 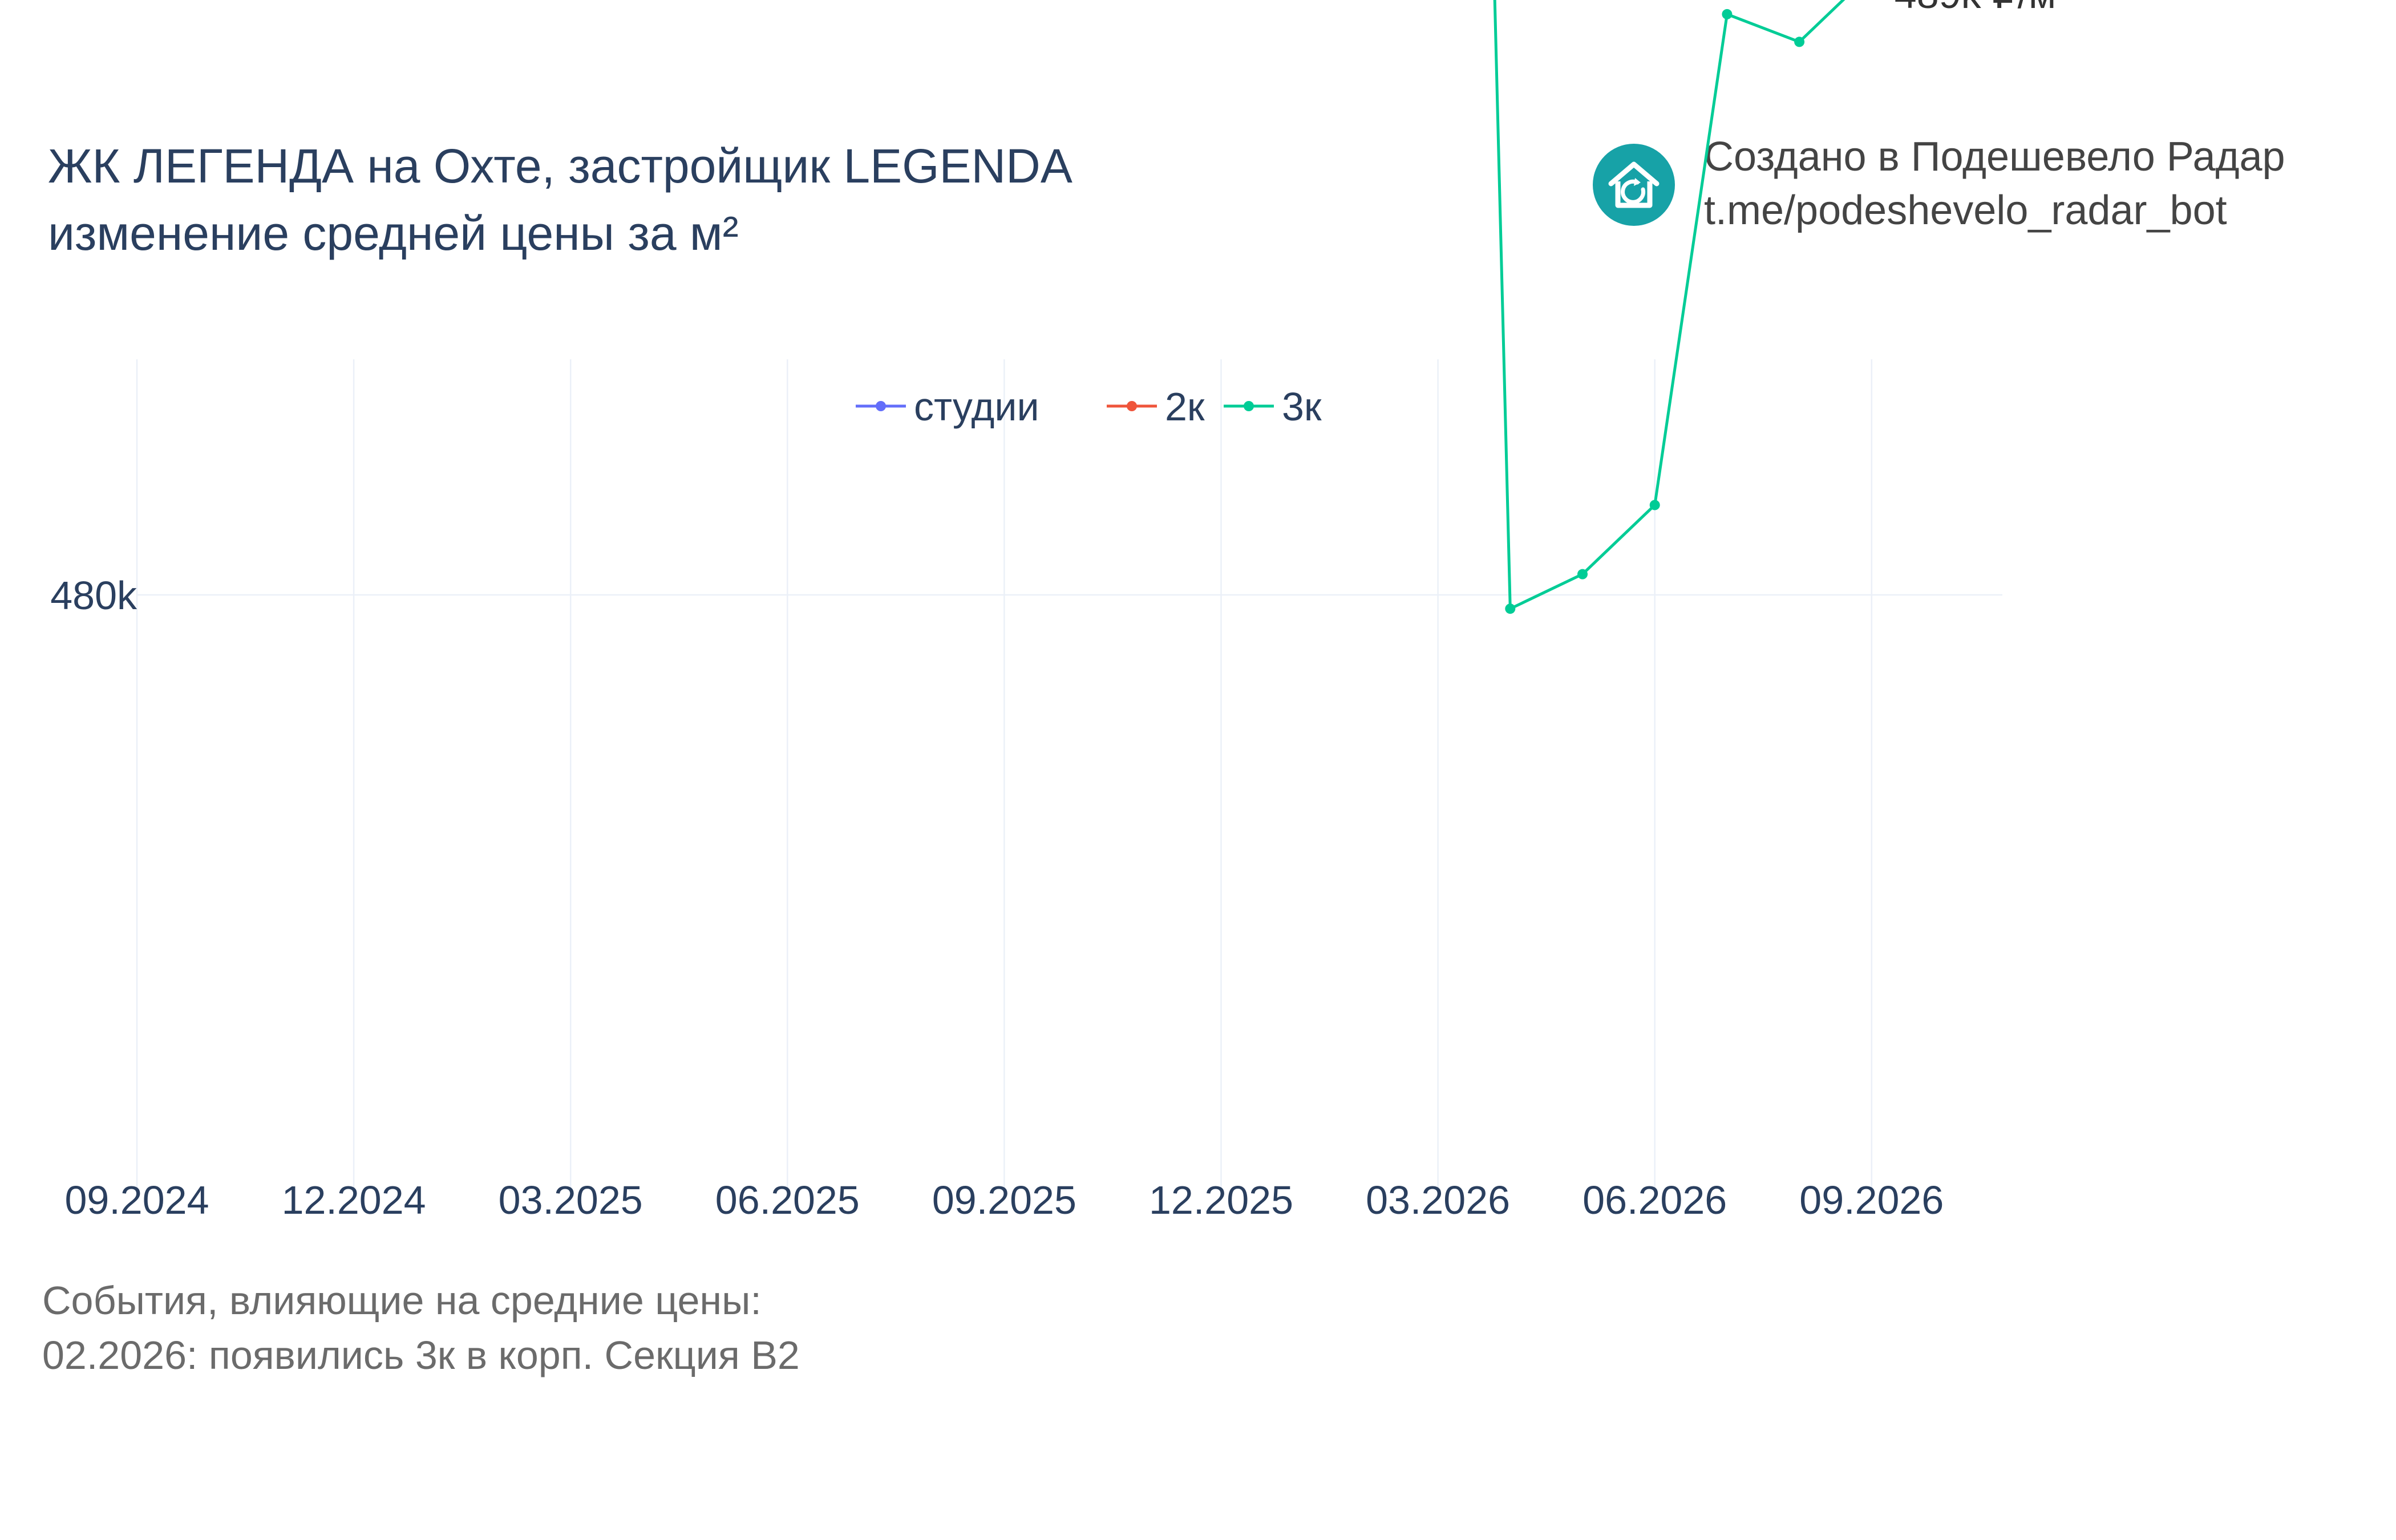 I want to click on x-tick-label: 12.2025, so click(x=1221, y=1200).